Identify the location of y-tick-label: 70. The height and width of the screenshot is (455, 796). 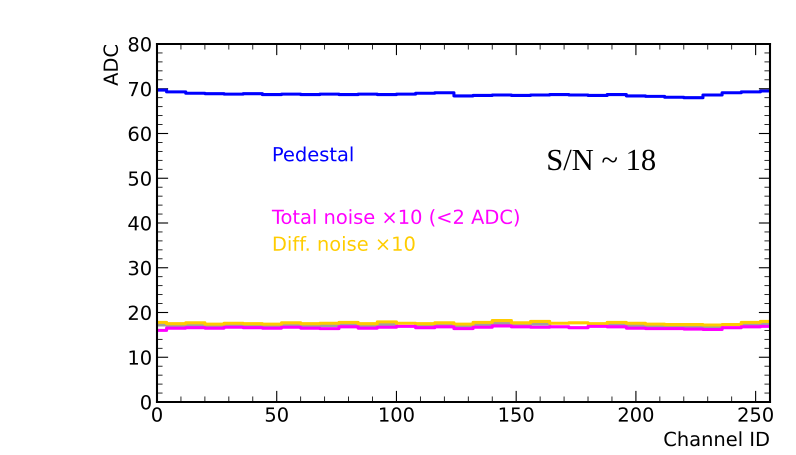
(139, 89).